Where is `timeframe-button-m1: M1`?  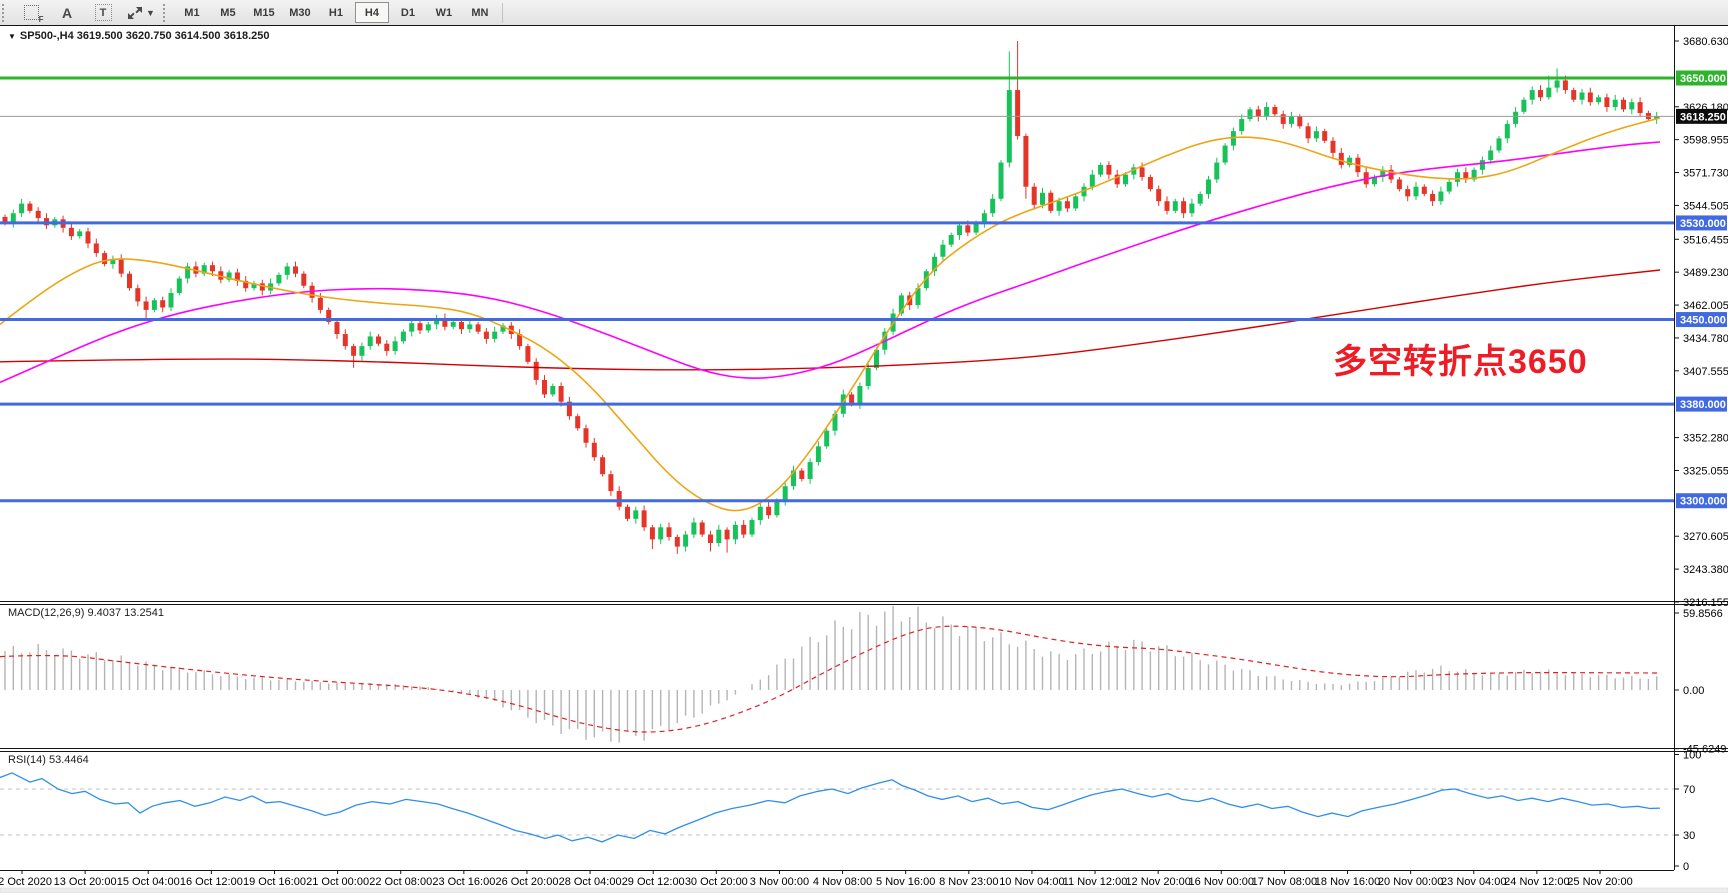
timeframe-button-m1: M1 is located at coordinates (192, 12).